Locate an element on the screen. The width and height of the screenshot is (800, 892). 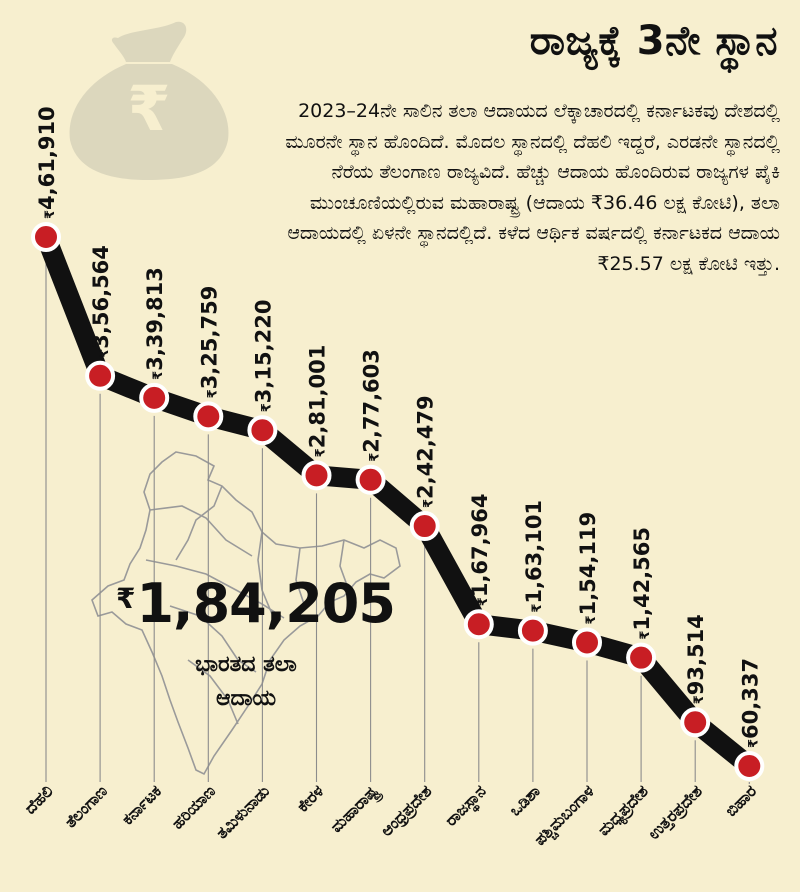
category-label: ಬಿಹಾರ is located at coordinates (740, 800).